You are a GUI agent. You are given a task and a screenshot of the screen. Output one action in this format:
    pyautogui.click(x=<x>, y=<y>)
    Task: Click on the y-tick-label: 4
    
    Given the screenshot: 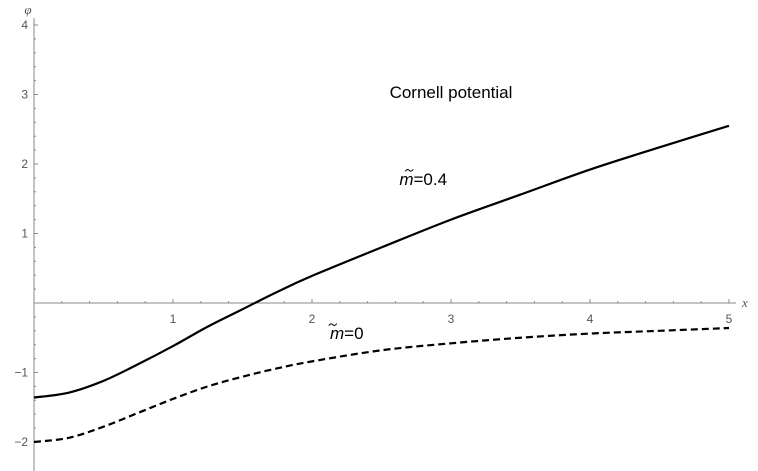 What is the action you would take?
    pyautogui.click(x=24, y=25)
    